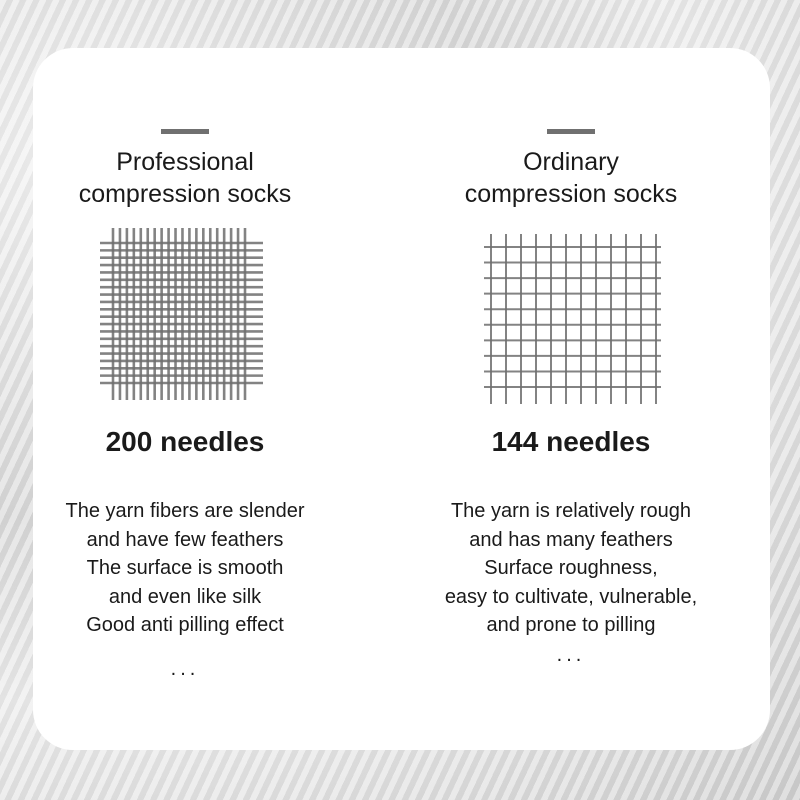 The width and height of the screenshot is (800, 800). What do you see at coordinates (185, 441) in the screenshot?
I see `needle-count: 200 needles` at bounding box center [185, 441].